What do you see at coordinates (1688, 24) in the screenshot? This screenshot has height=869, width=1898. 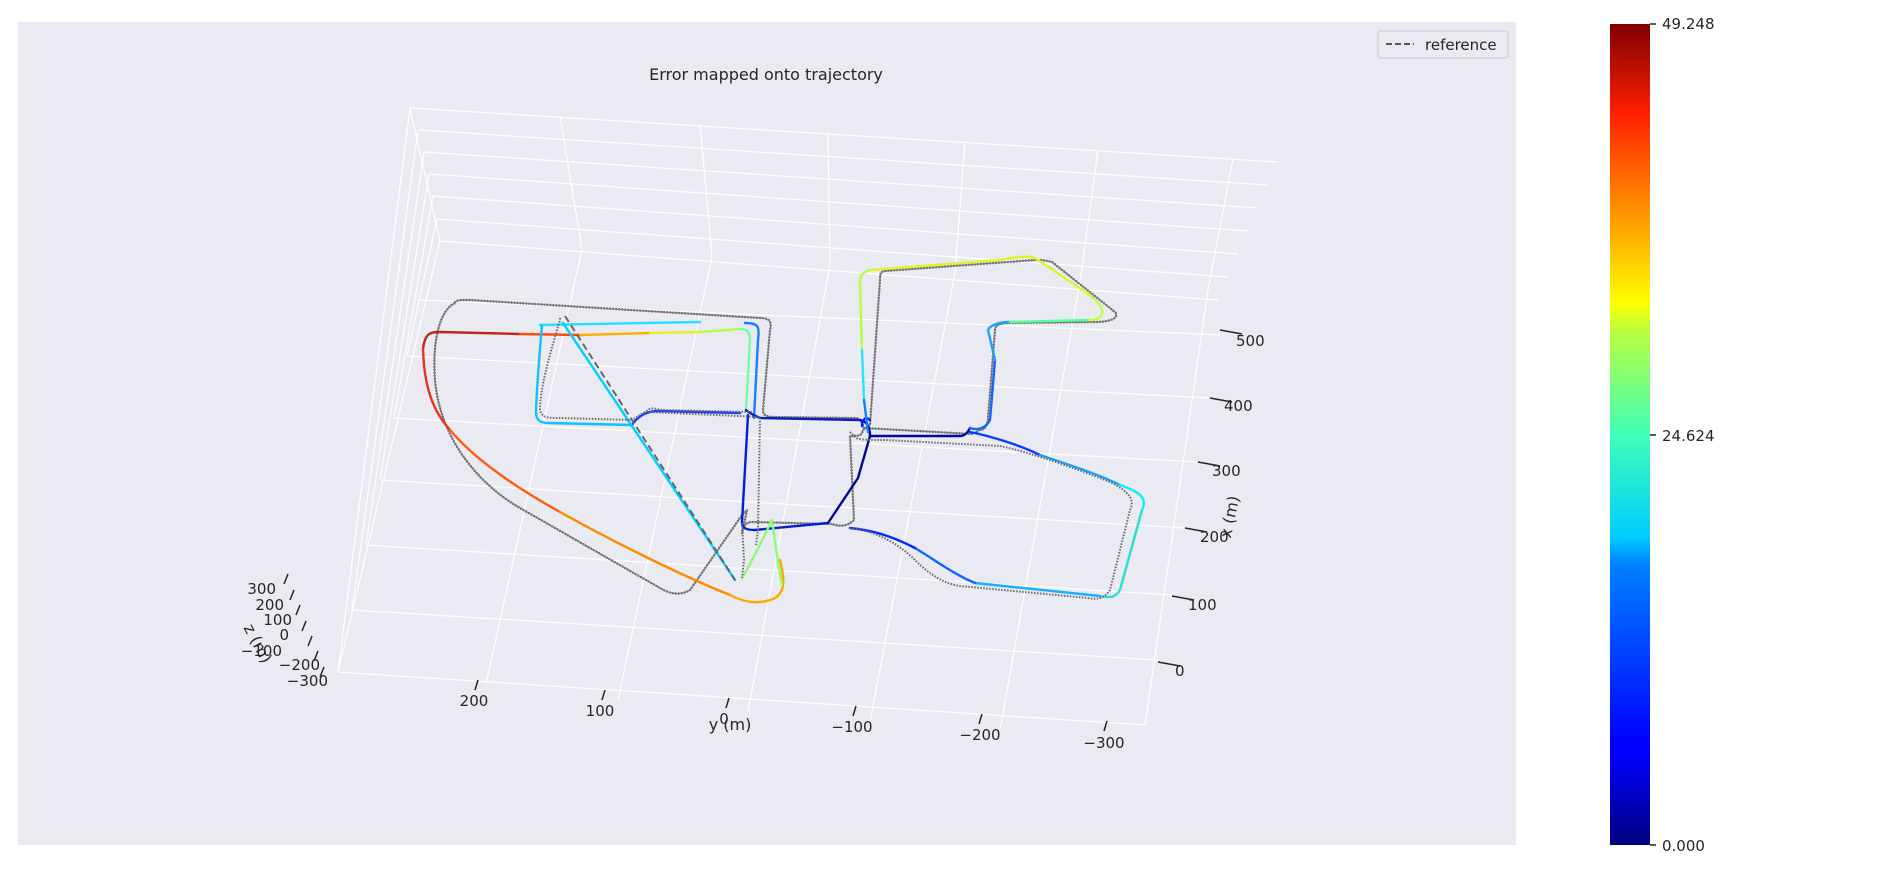 I see `colorbar-max-label: 49.248` at bounding box center [1688, 24].